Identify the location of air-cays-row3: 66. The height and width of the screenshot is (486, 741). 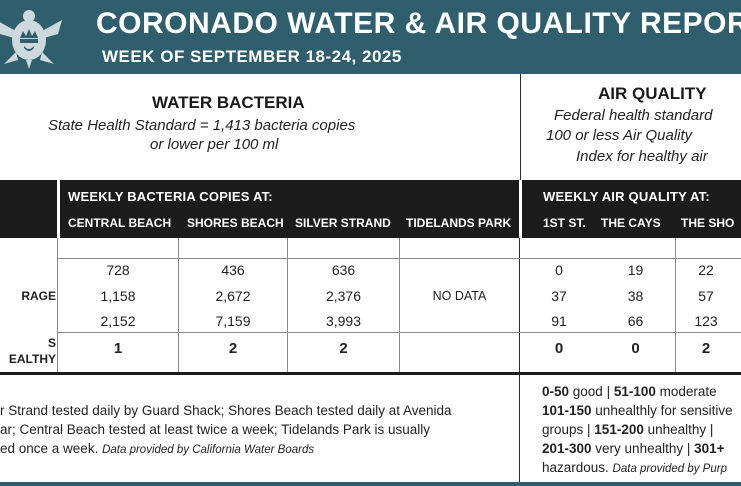
(635, 321).